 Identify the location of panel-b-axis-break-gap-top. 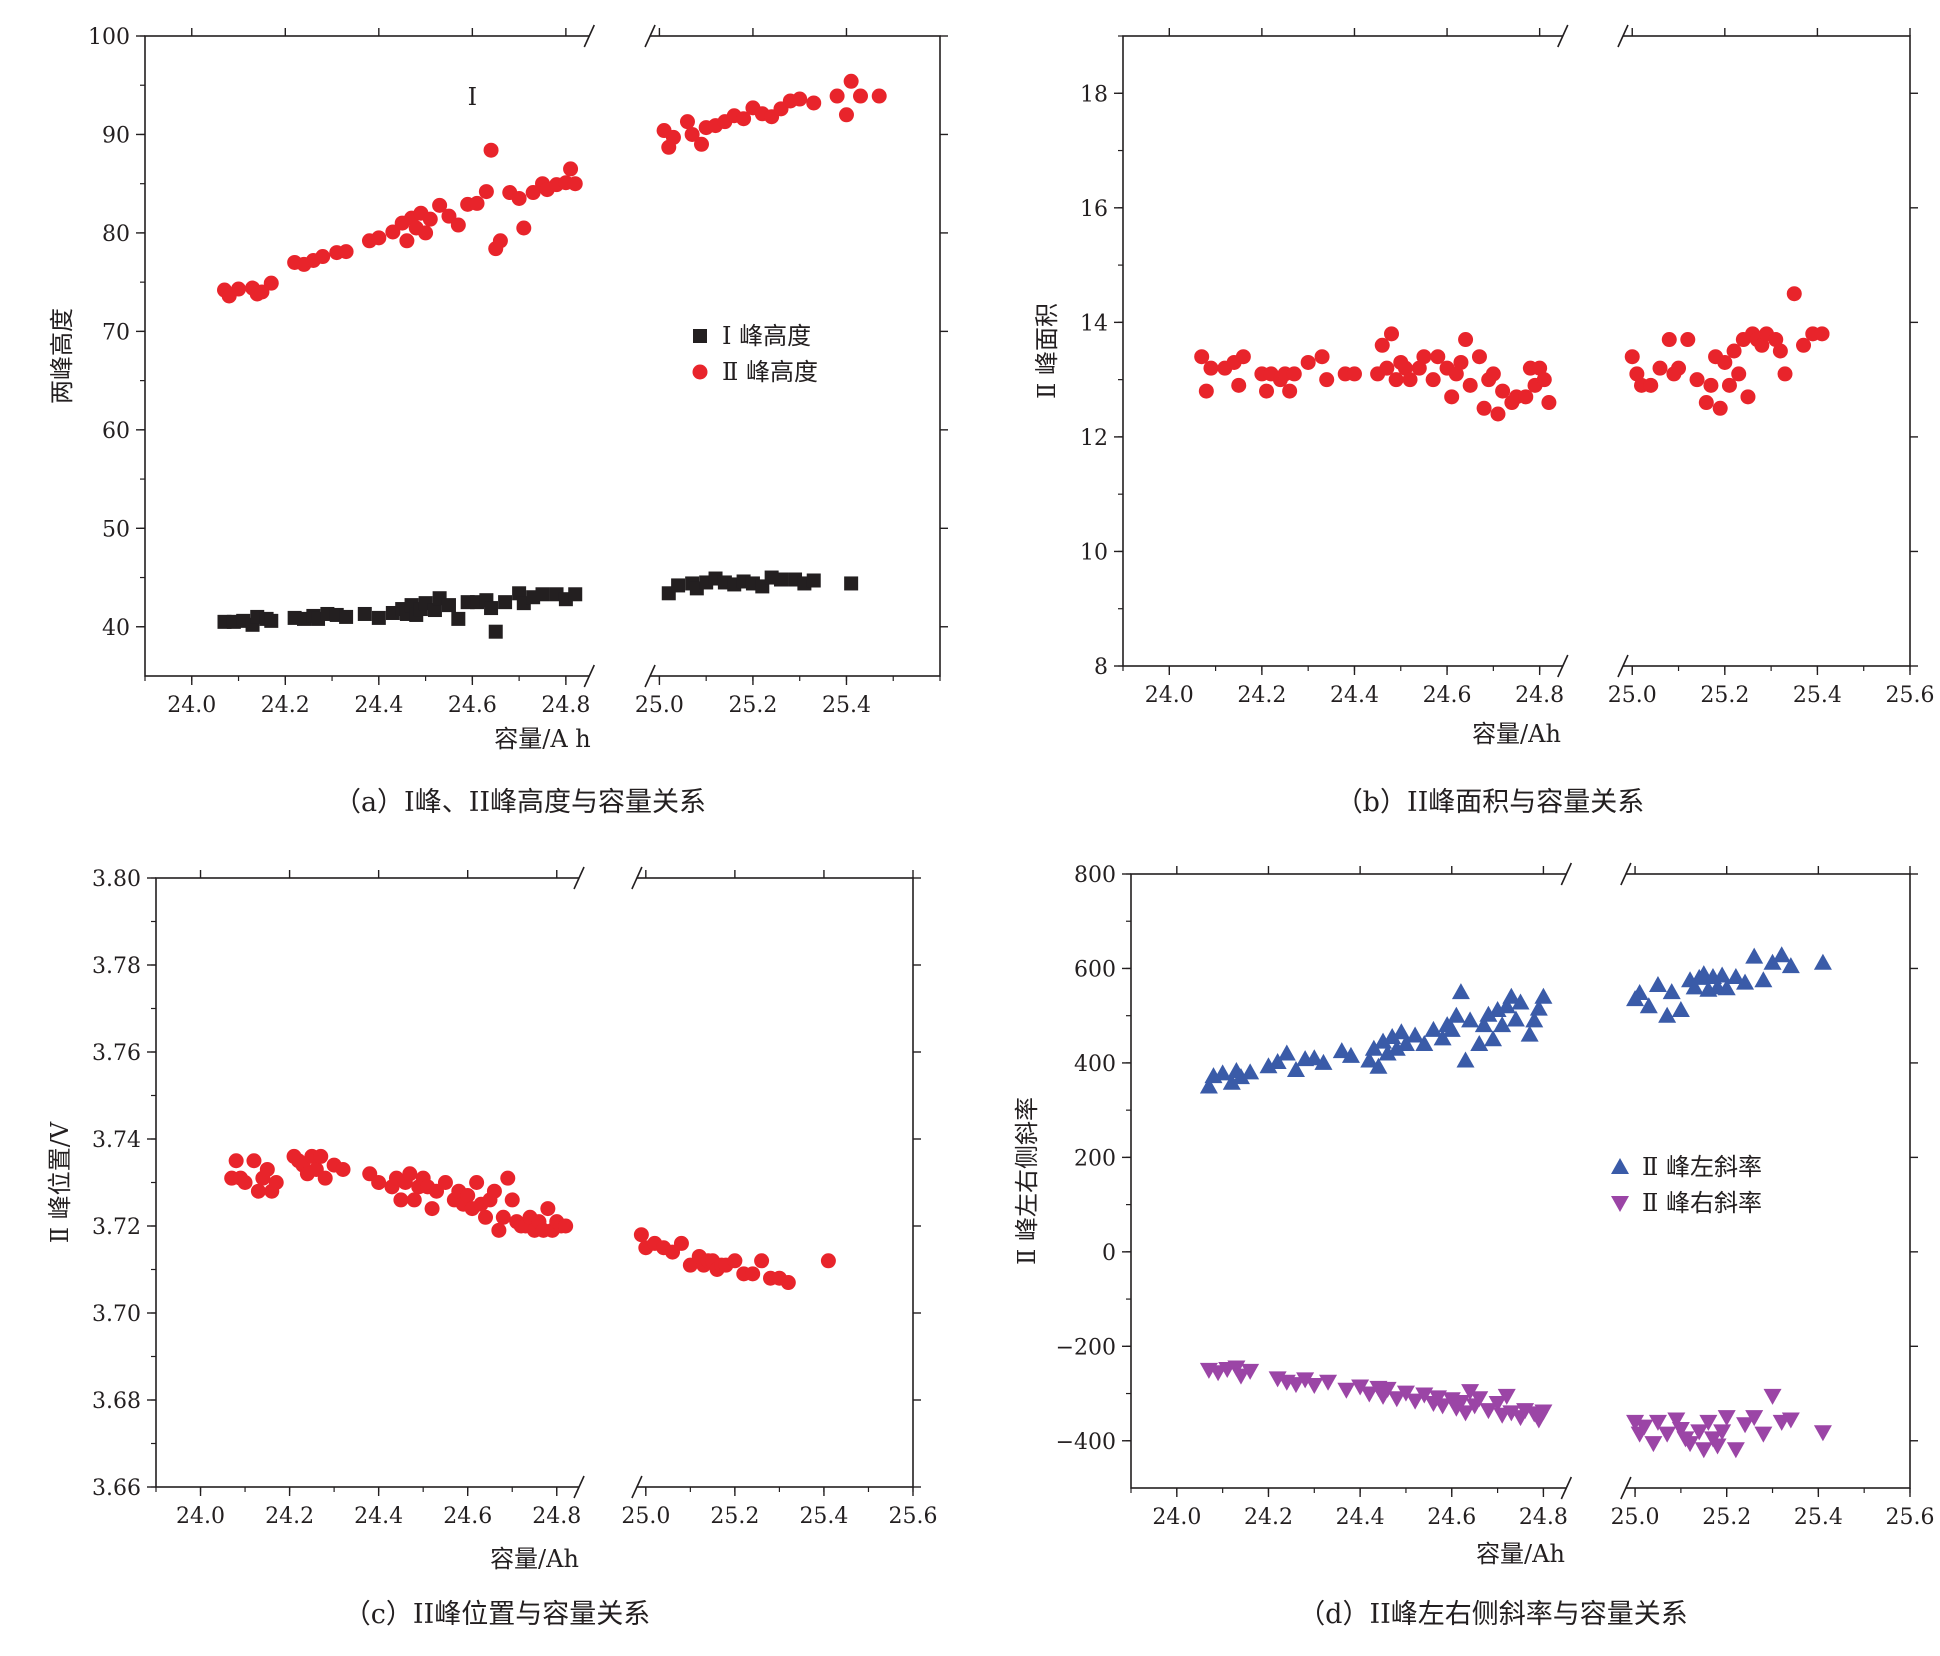
(1592, 36).